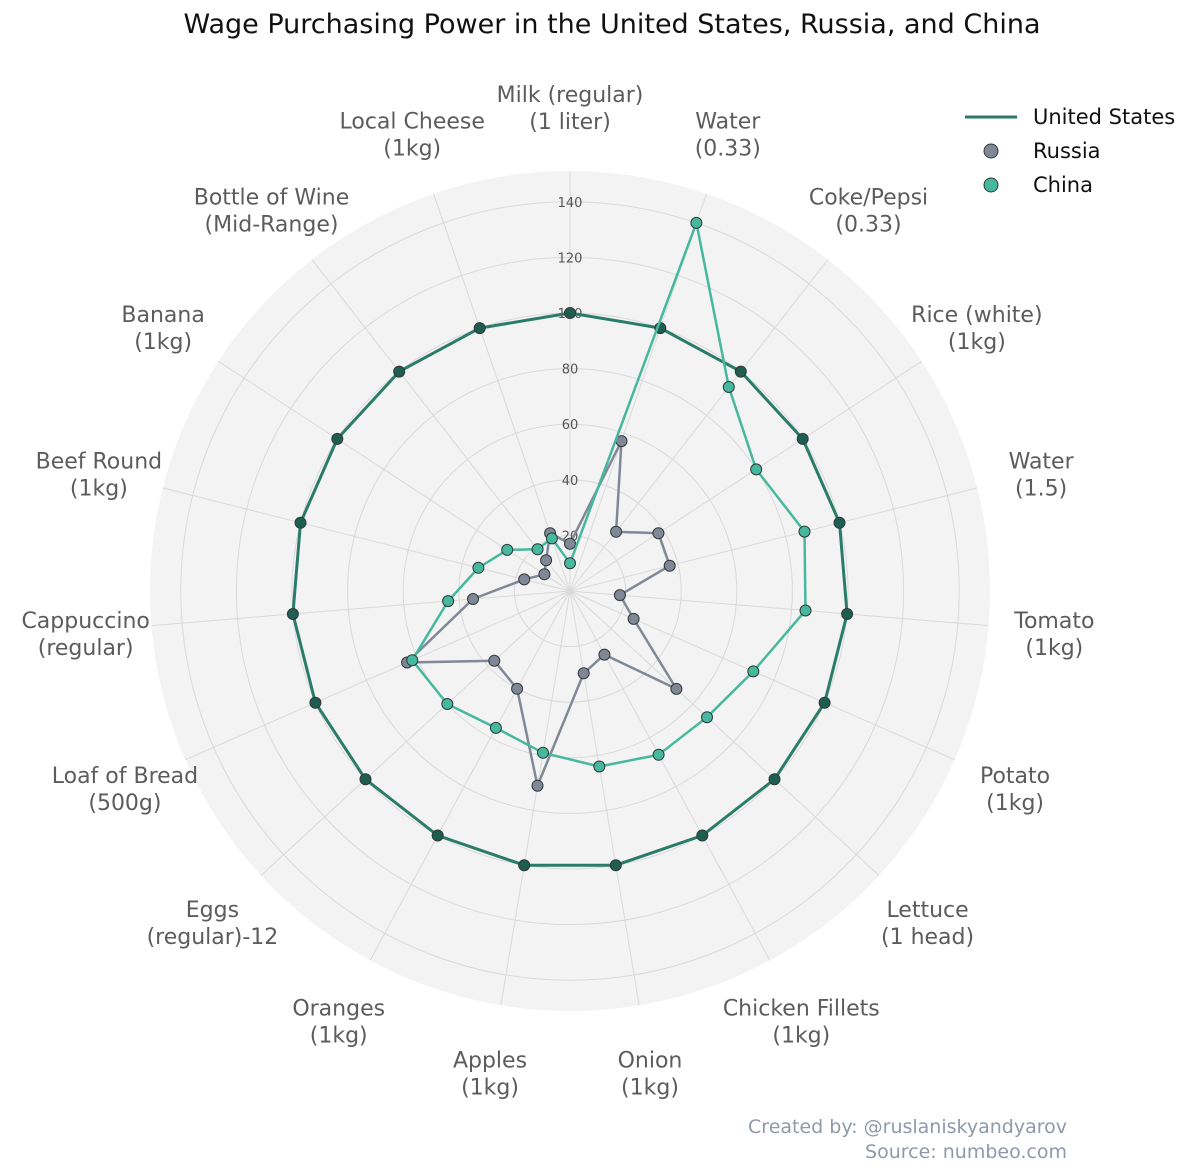 The width and height of the screenshot is (1200, 1175). What do you see at coordinates (991, 151) in the screenshot?
I see `legend-swatch-russia` at bounding box center [991, 151].